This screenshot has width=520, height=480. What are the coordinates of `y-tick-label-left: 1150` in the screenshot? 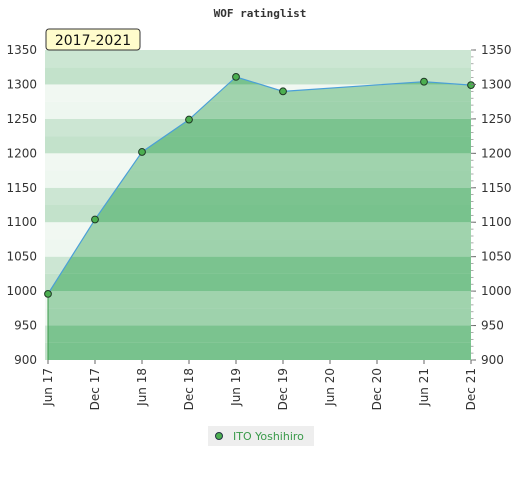 It's located at (21, 188).